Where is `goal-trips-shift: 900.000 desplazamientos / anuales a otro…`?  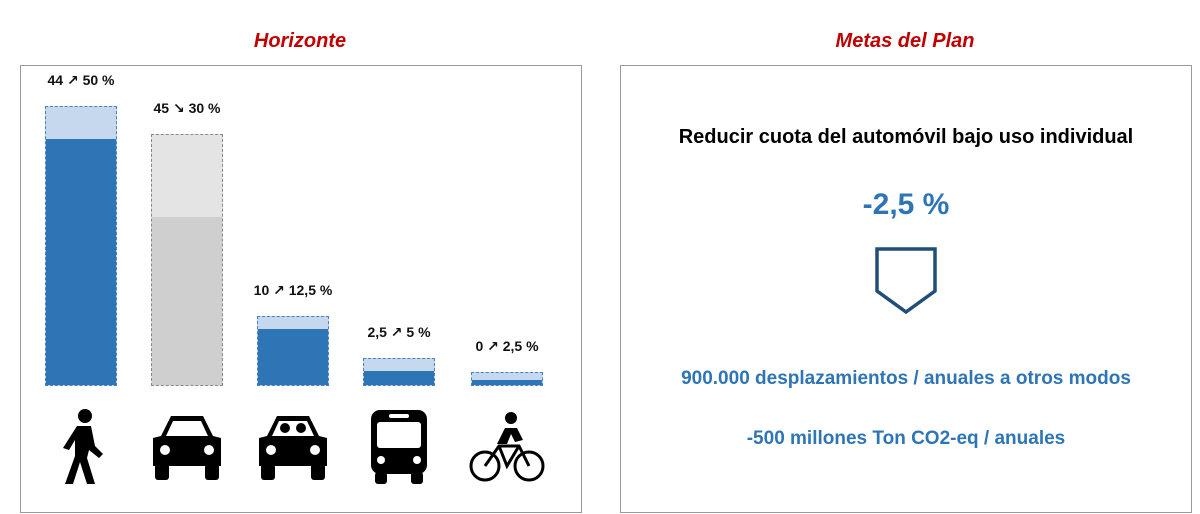
goal-trips-shift: 900.000 desplazamientos / anuales a otro… is located at coordinates (906, 378).